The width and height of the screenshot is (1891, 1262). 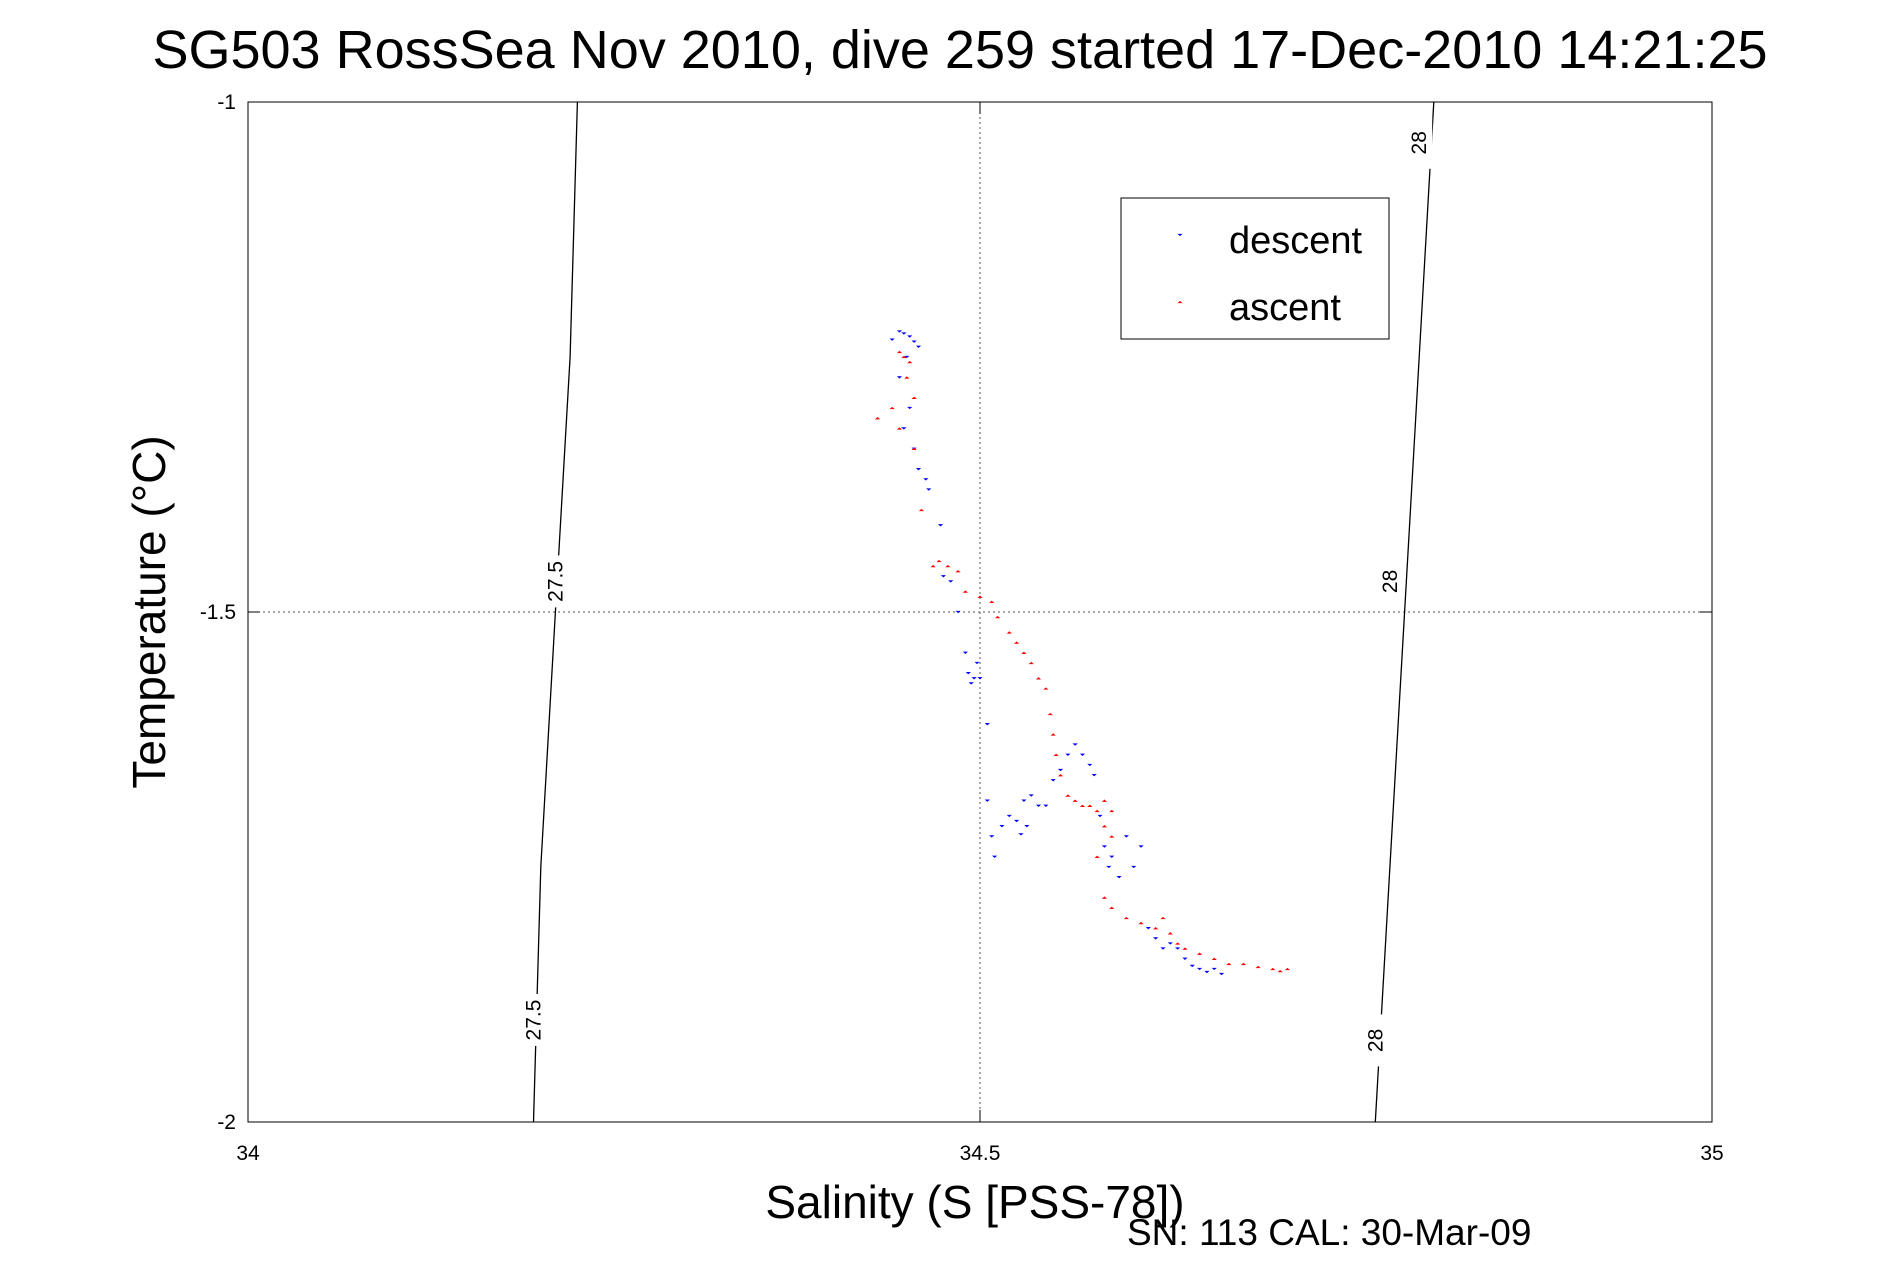 I want to click on ascent-series, so click(x=1082, y=661).